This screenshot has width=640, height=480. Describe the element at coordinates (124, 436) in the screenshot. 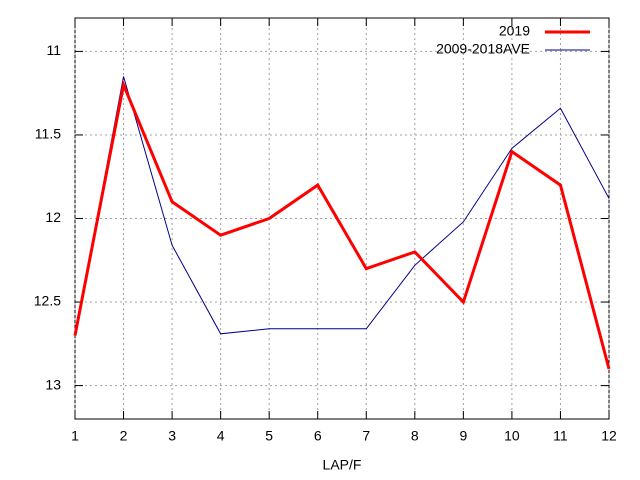

I see `x-tick-label: 2` at that location.